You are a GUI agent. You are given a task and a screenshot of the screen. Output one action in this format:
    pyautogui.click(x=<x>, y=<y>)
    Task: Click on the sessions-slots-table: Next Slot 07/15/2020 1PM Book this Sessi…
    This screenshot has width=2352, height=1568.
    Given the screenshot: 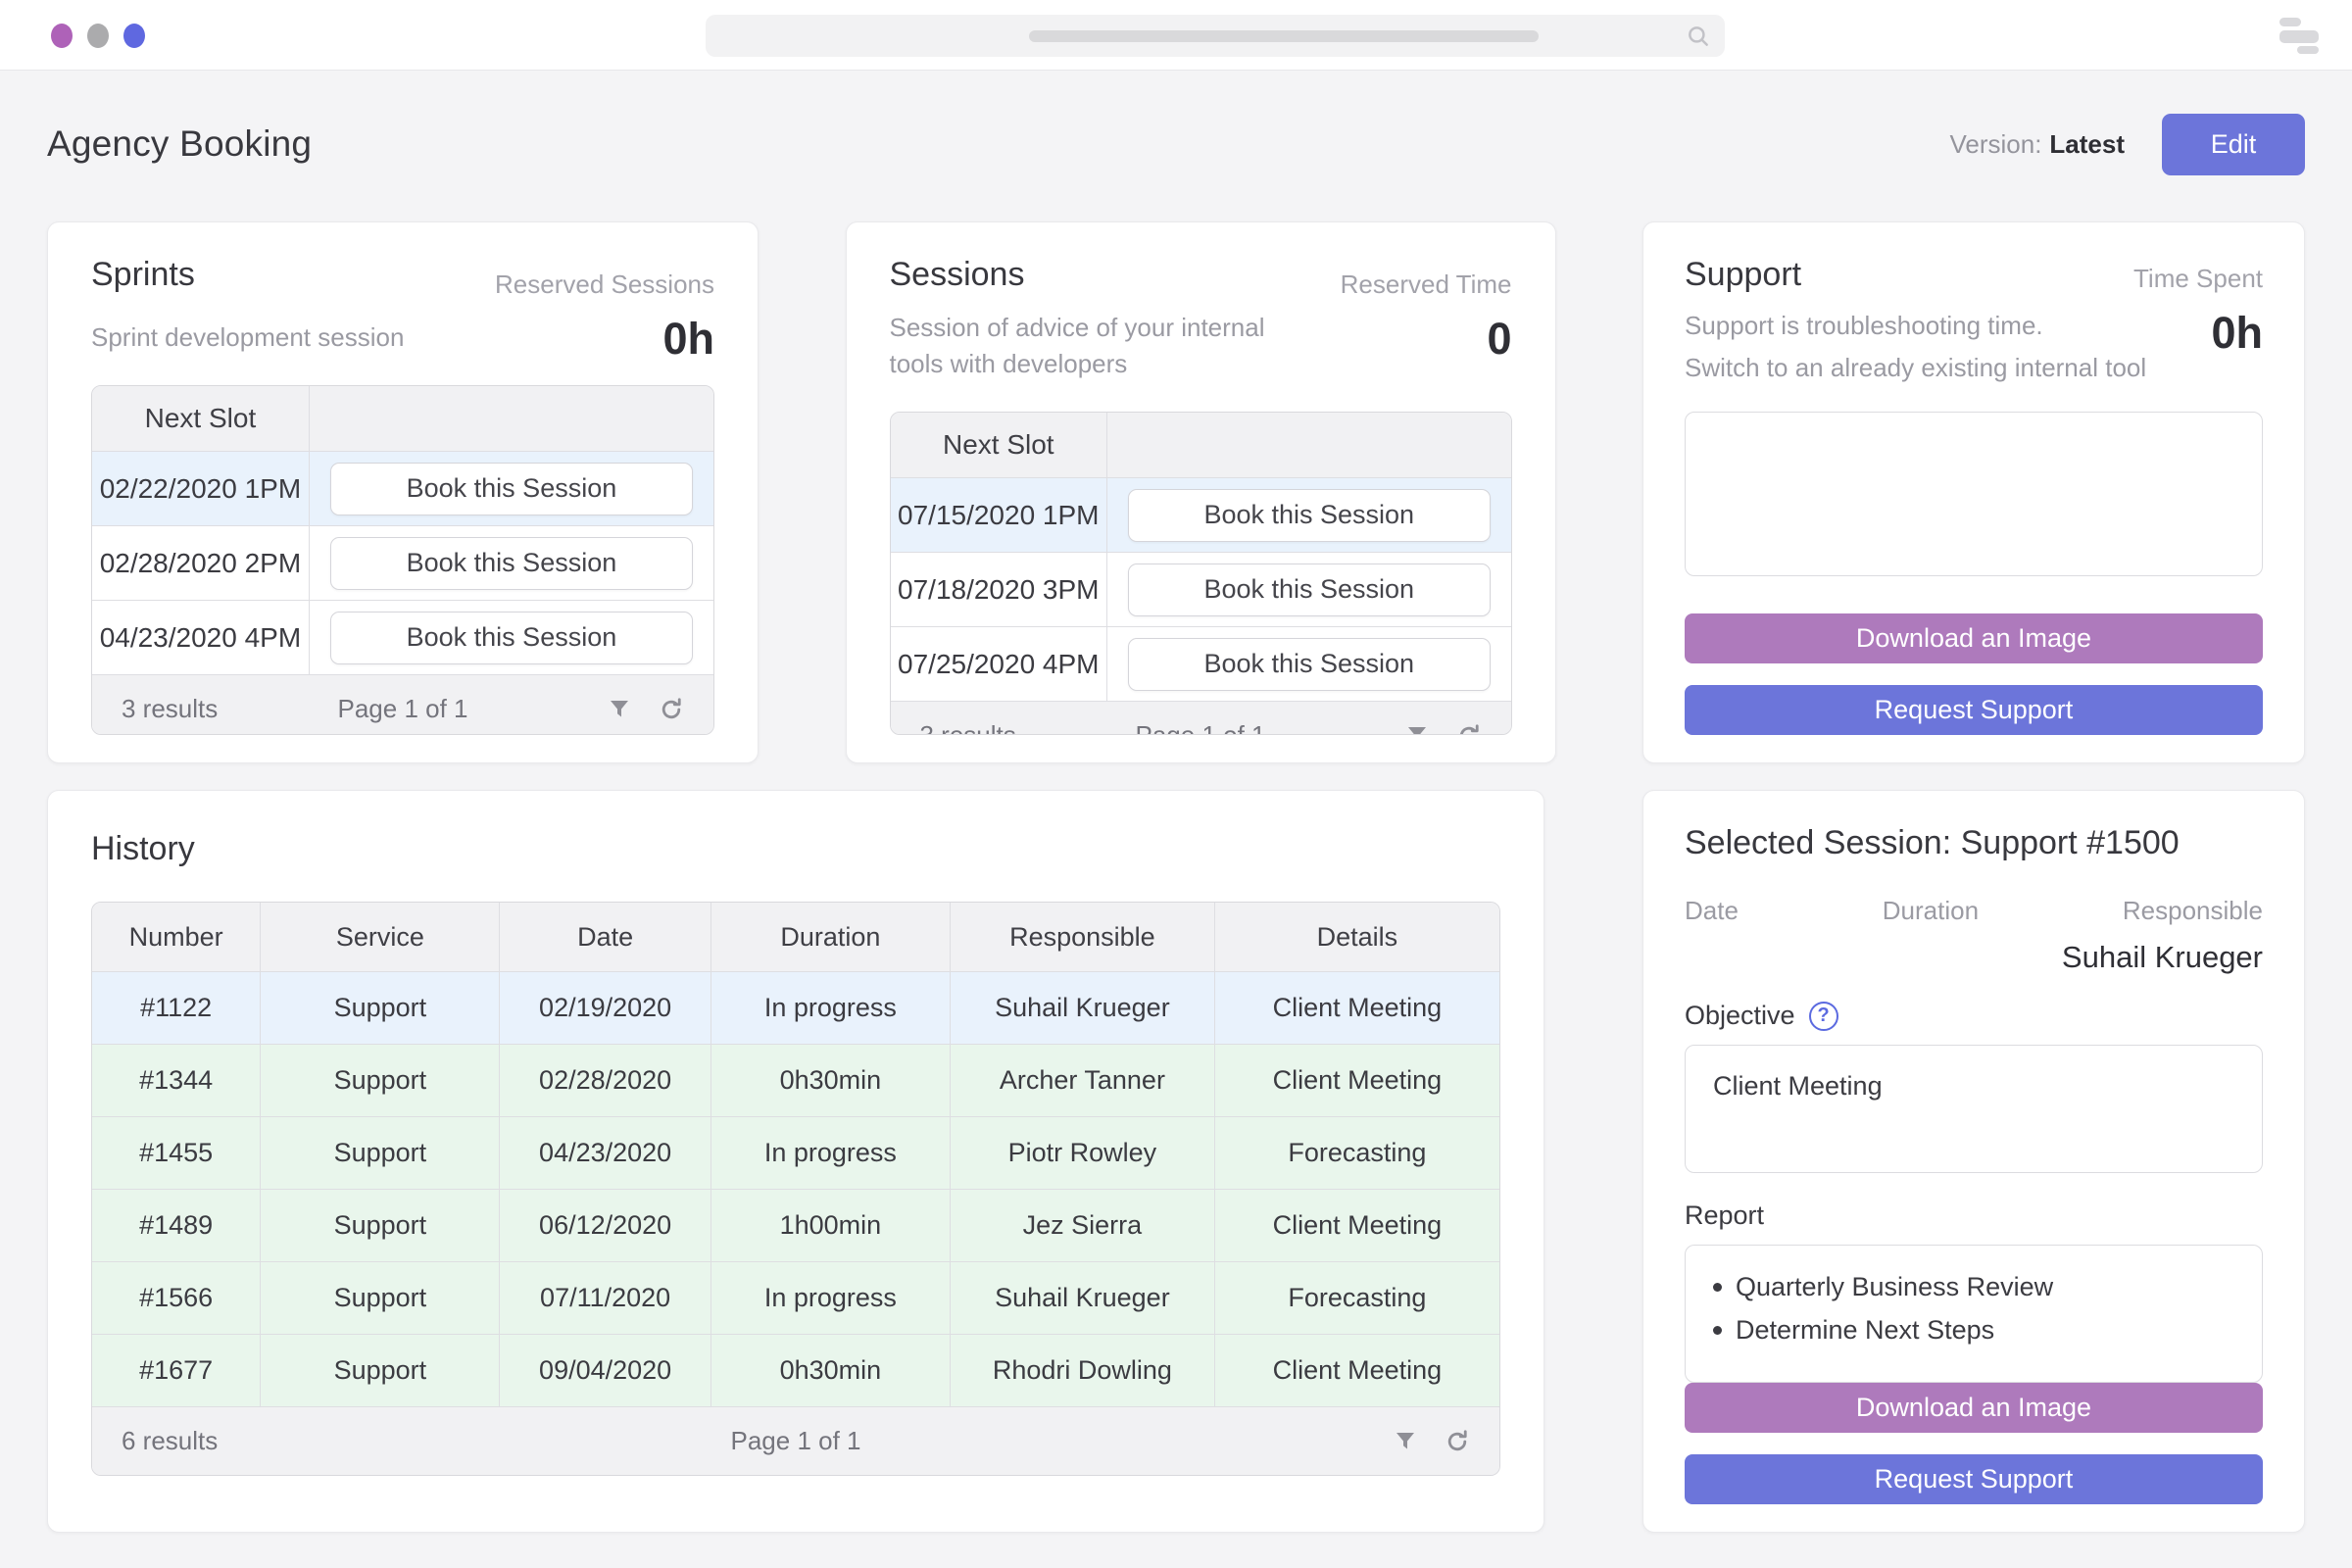 What is the action you would take?
    pyautogui.click(x=1200, y=574)
    